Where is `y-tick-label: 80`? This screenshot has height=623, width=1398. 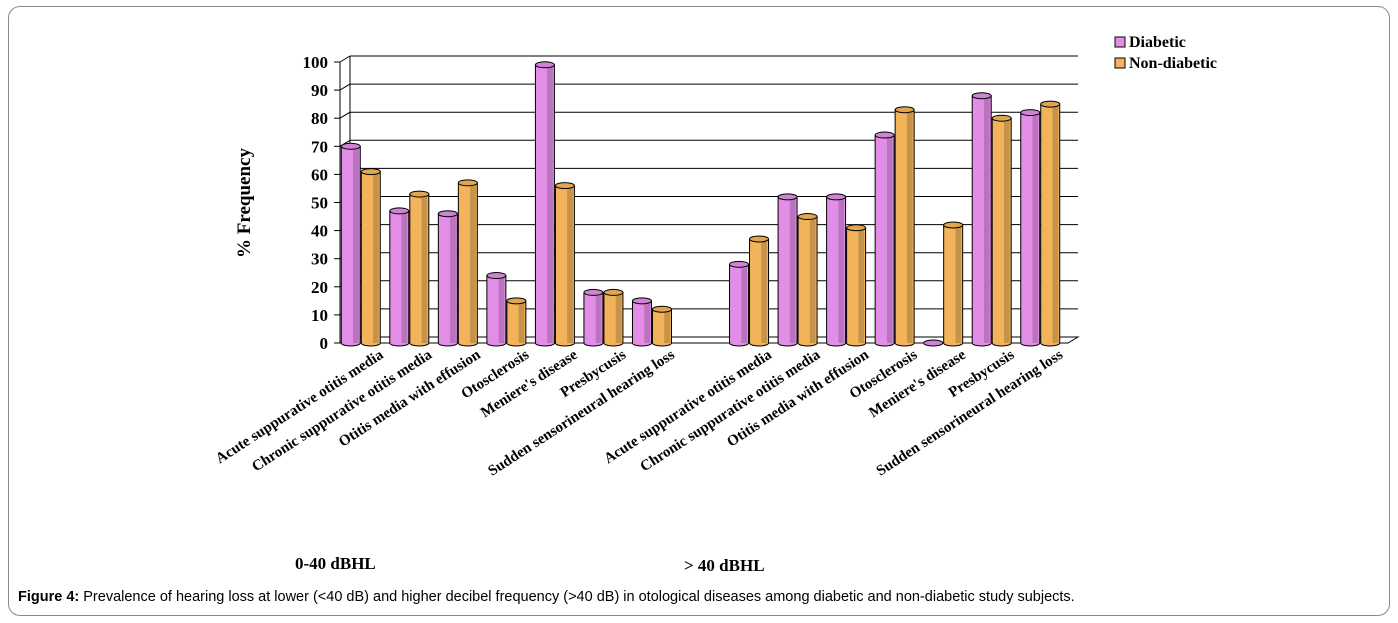 y-tick-label: 80 is located at coordinates (319, 118).